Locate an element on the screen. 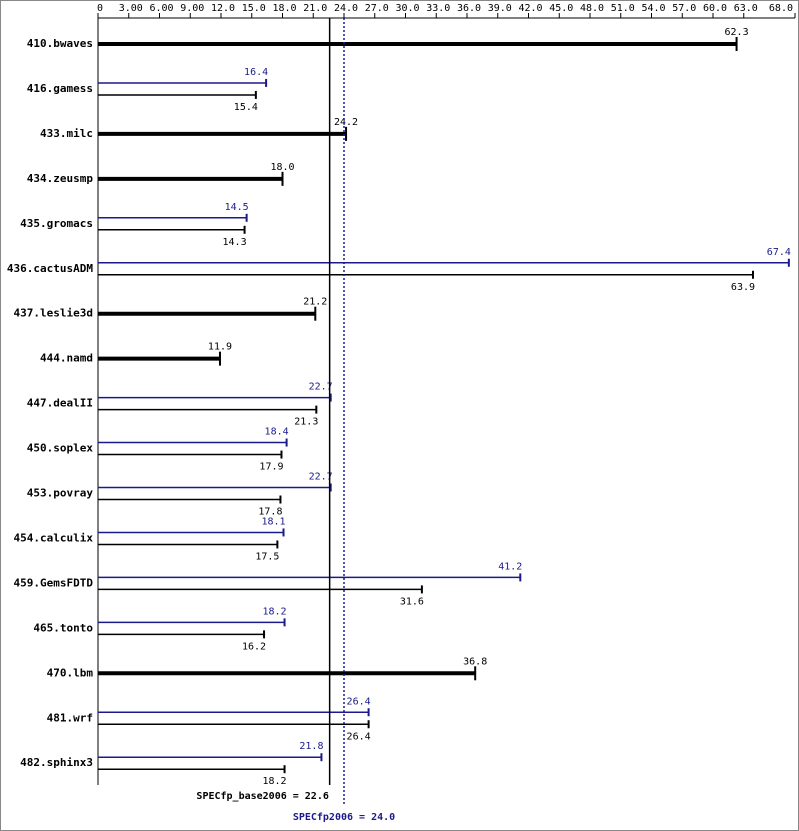 The height and width of the screenshot is (831, 799). value-label: 18.0 is located at coordinates (282, 167).